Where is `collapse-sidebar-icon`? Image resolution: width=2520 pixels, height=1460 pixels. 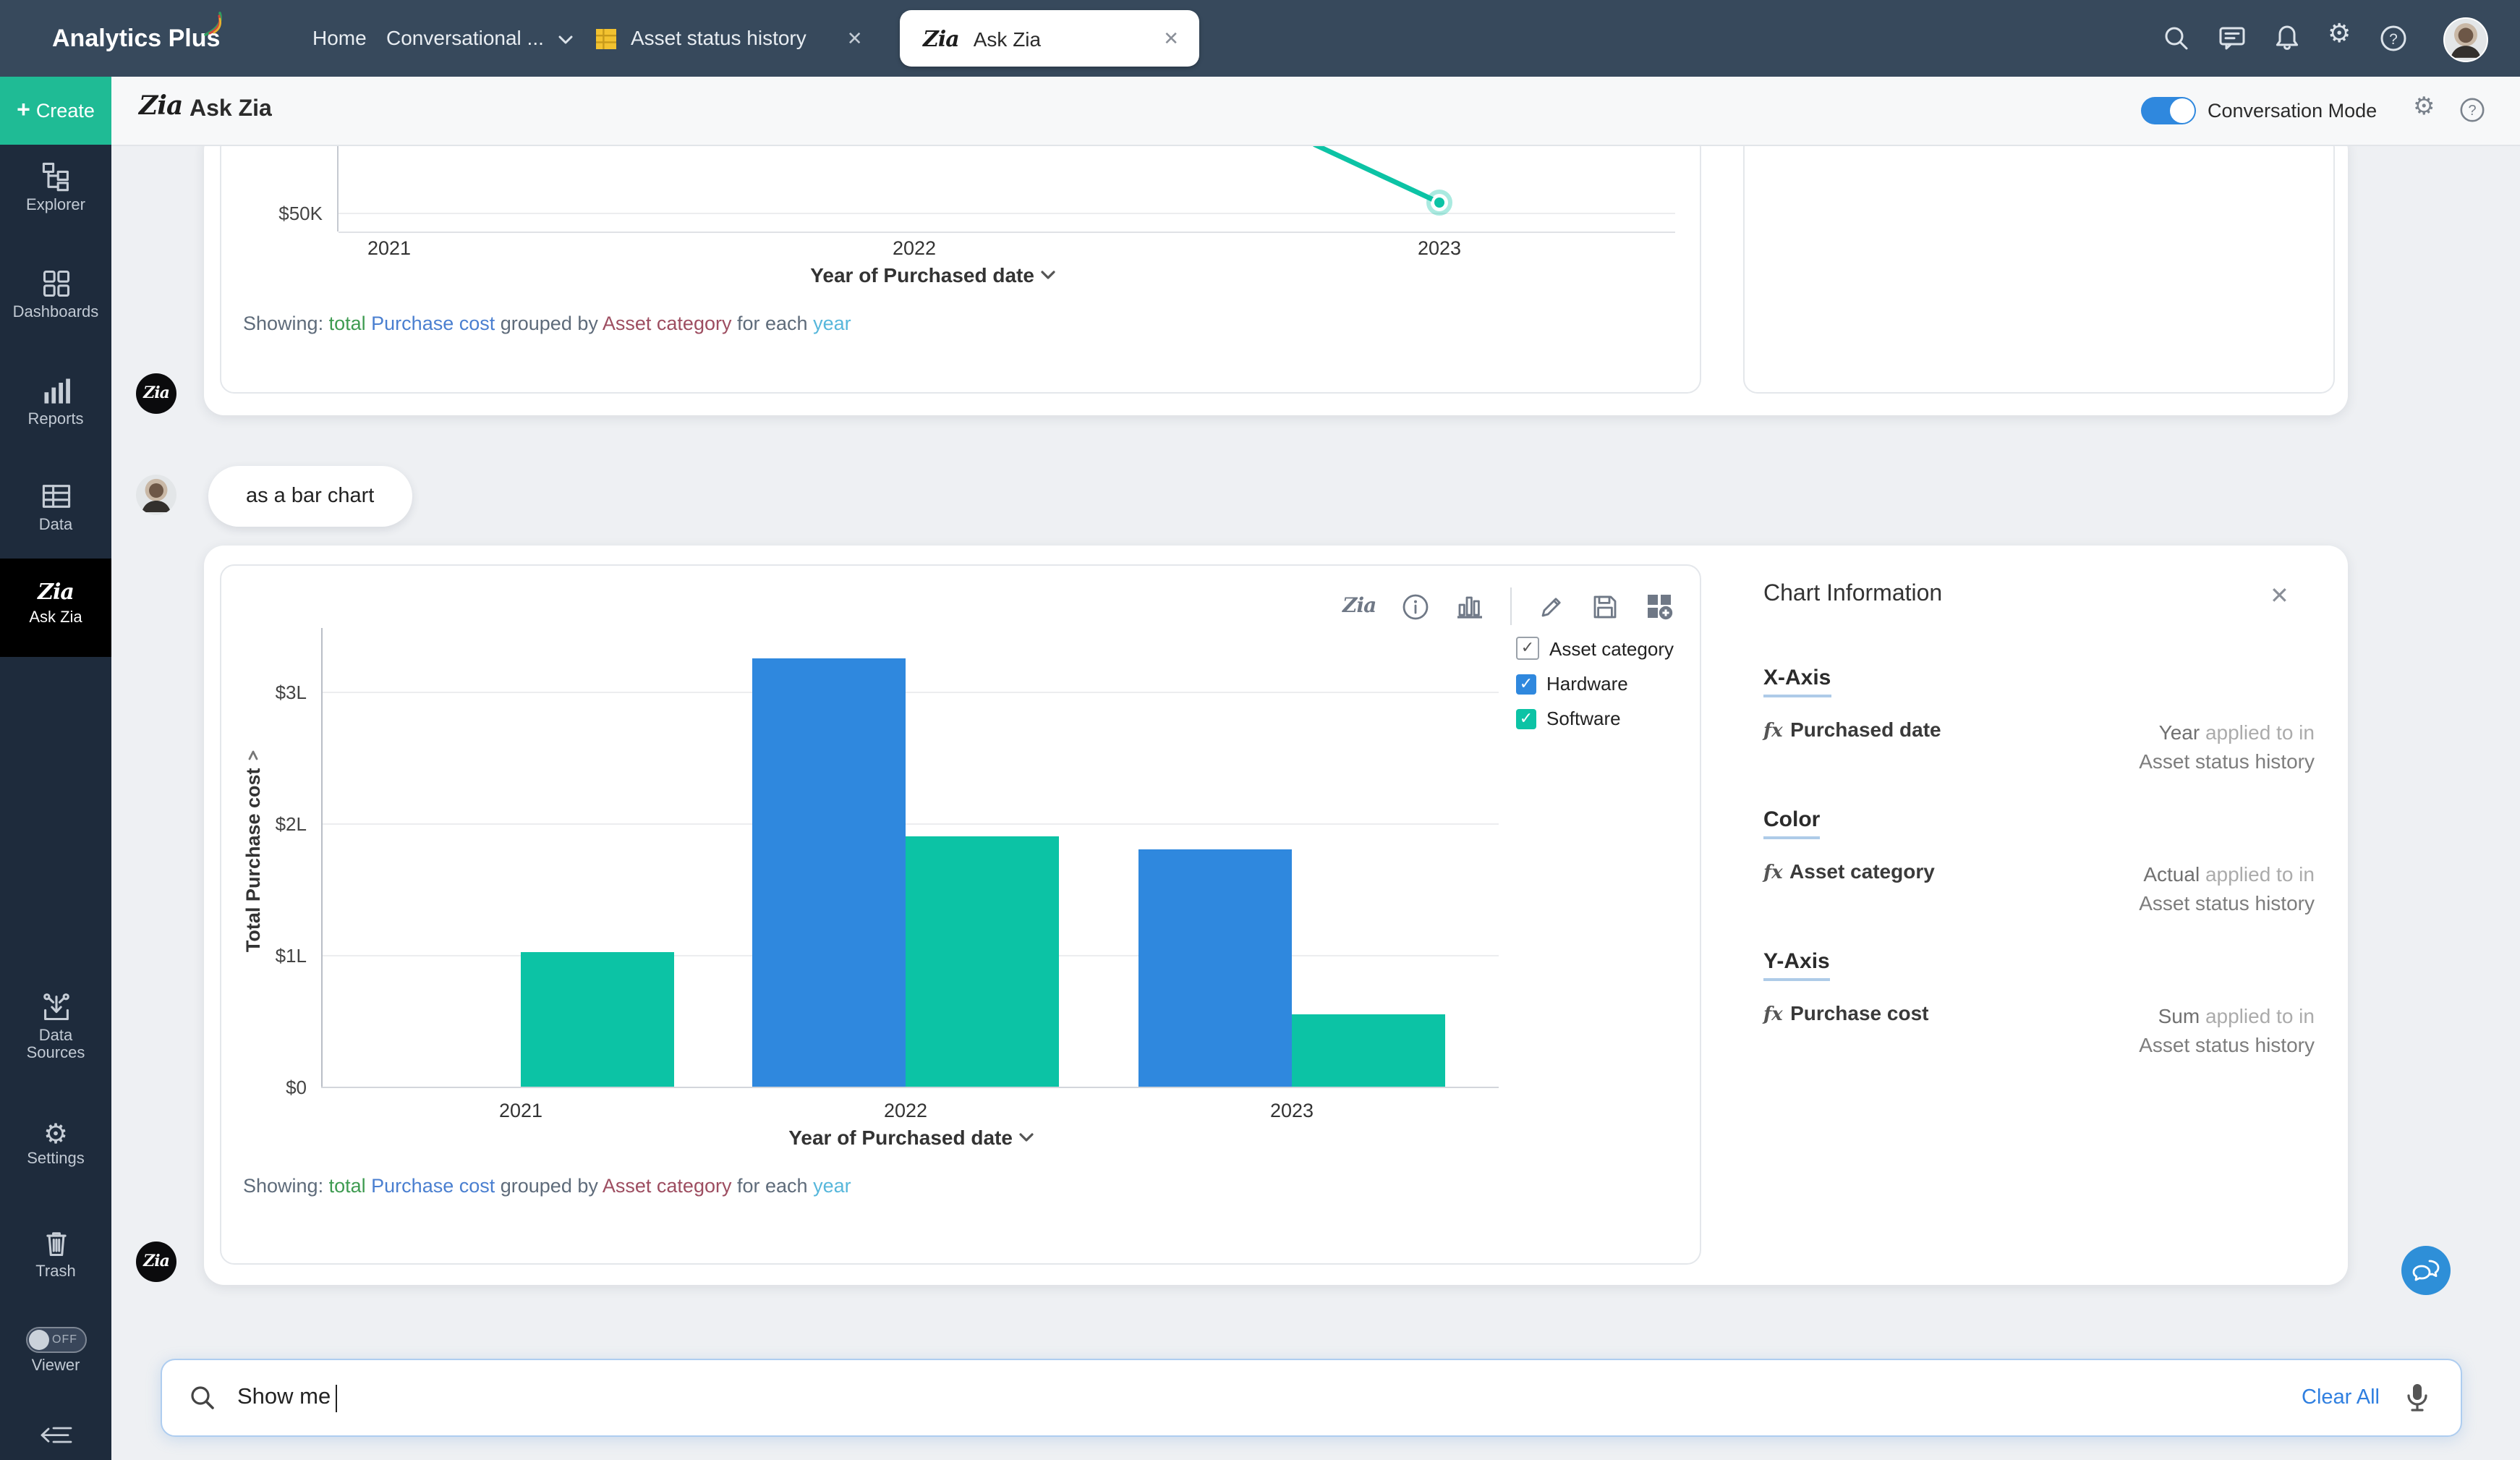
collapse-sidebar-icon is located at coordinates (56, 1435).